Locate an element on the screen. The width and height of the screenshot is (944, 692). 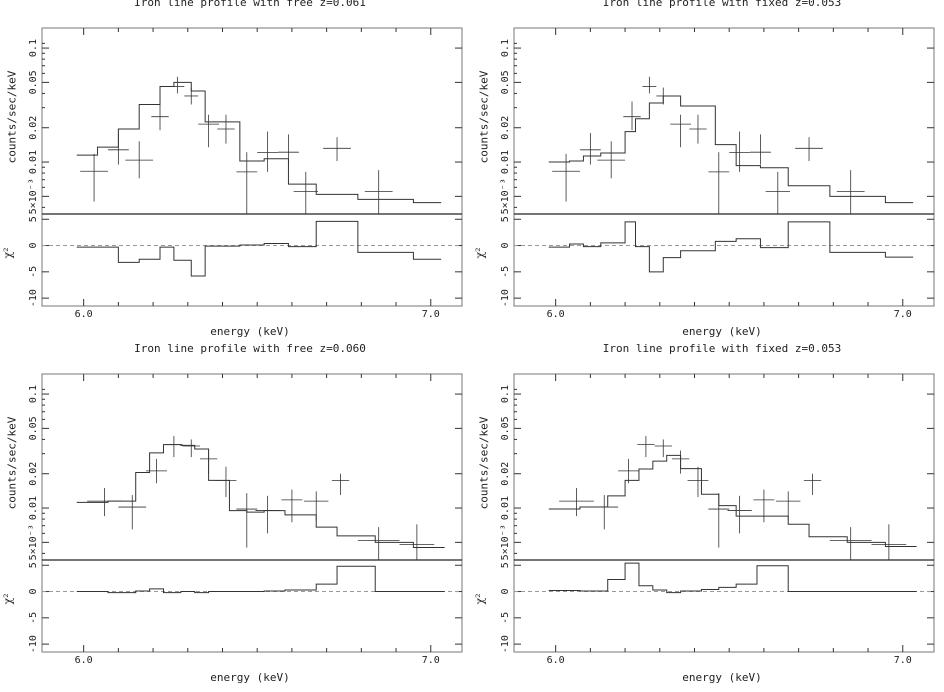
y-axis-label: counts/sec/keV is located at coordinates (12, 463).